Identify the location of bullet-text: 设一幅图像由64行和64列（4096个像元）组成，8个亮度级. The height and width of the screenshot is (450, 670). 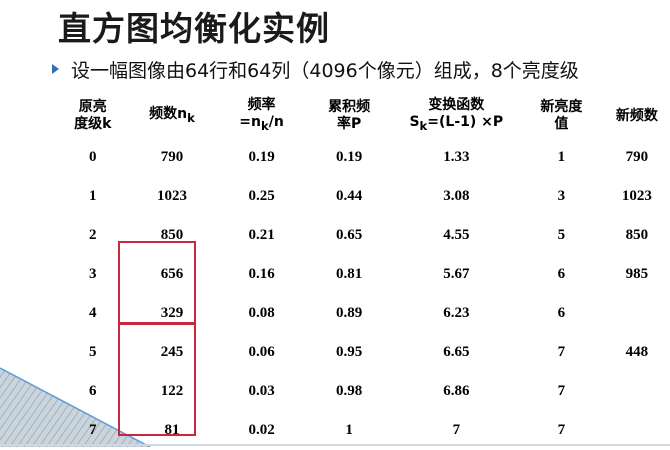
(325, 70).